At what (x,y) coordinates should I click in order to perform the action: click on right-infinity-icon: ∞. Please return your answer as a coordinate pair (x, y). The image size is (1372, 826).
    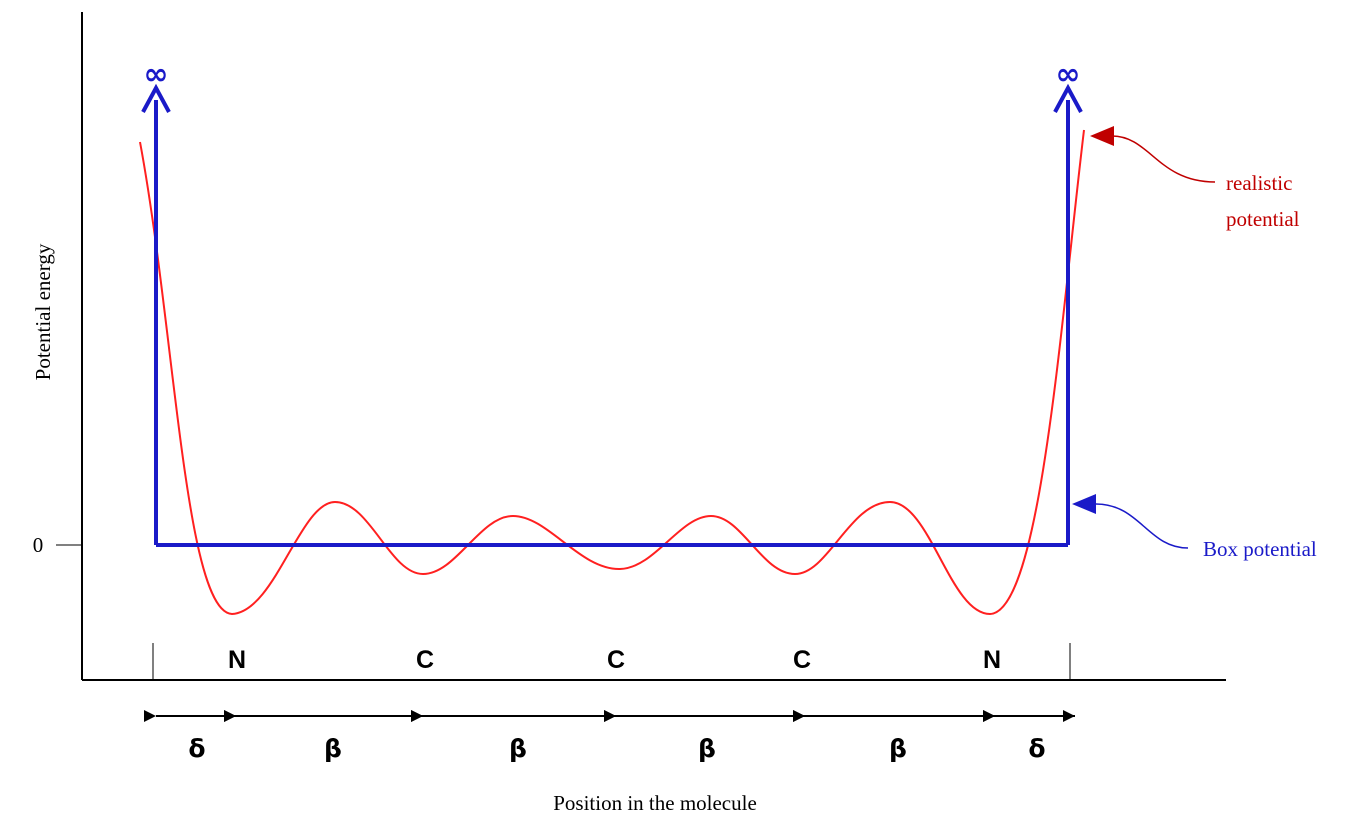
    Looking at the image, I should click on (1068, 74).